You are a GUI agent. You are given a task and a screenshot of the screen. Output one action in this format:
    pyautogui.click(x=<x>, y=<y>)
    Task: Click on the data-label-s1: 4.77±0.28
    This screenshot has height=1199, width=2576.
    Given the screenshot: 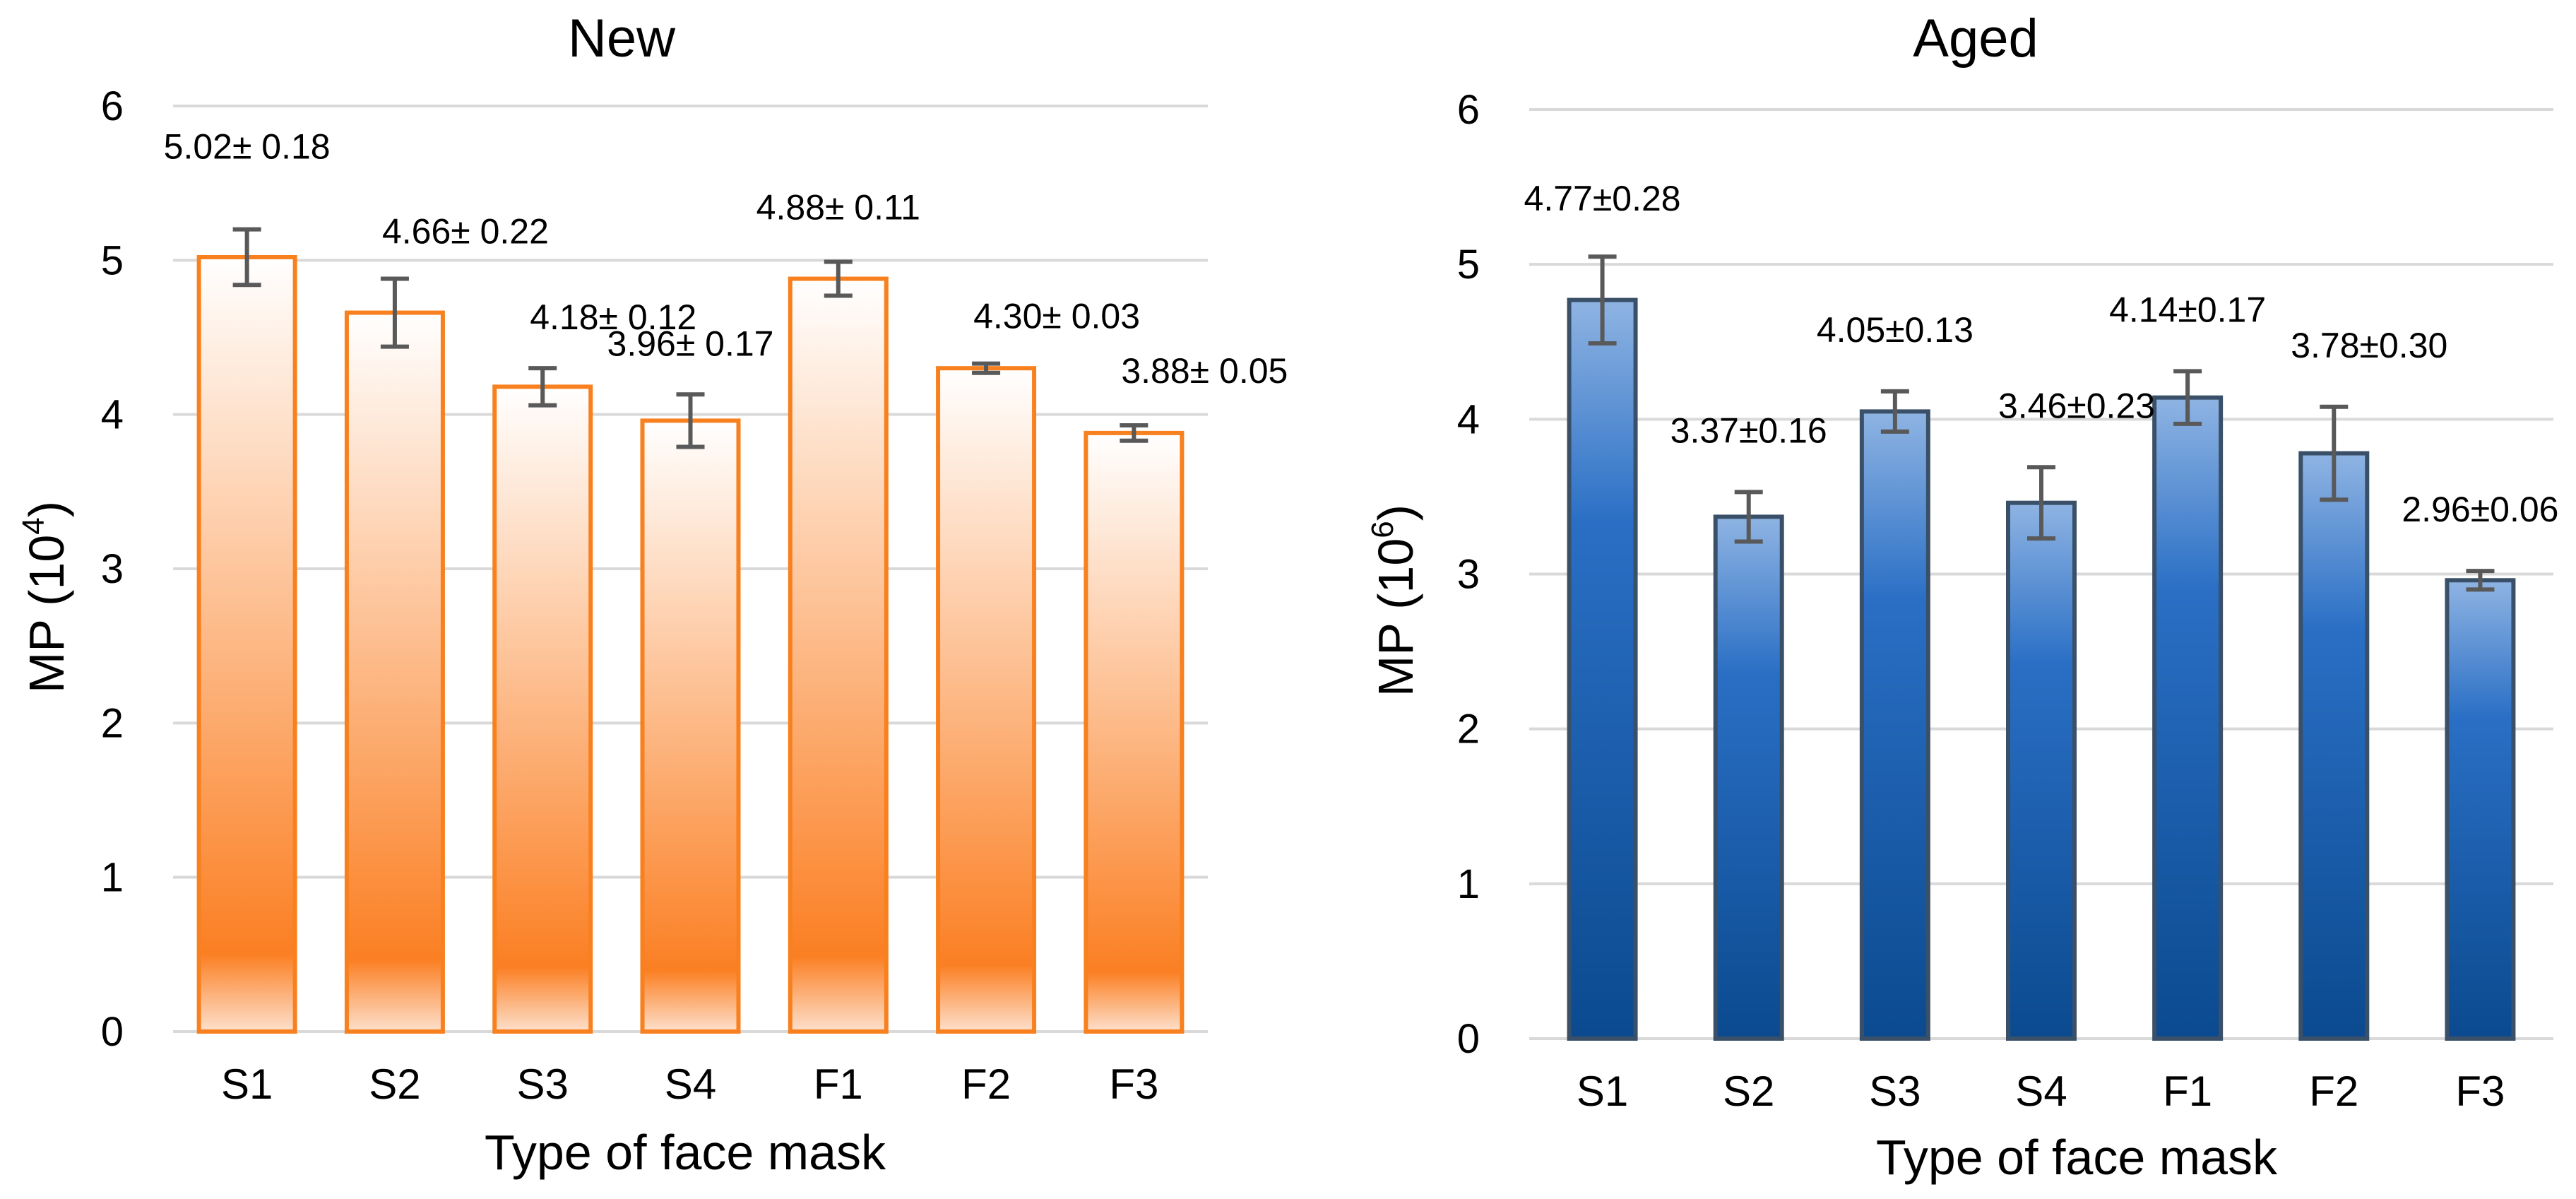 What is the action you would take?
    pyautogui.click(x=1602, y=198)
    